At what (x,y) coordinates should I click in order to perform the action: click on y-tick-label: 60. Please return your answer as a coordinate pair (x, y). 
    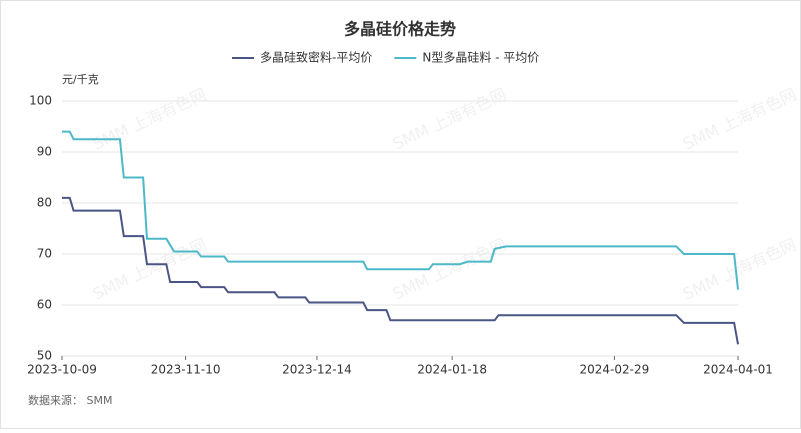
    Looking at the image, I should click on (44, 305).